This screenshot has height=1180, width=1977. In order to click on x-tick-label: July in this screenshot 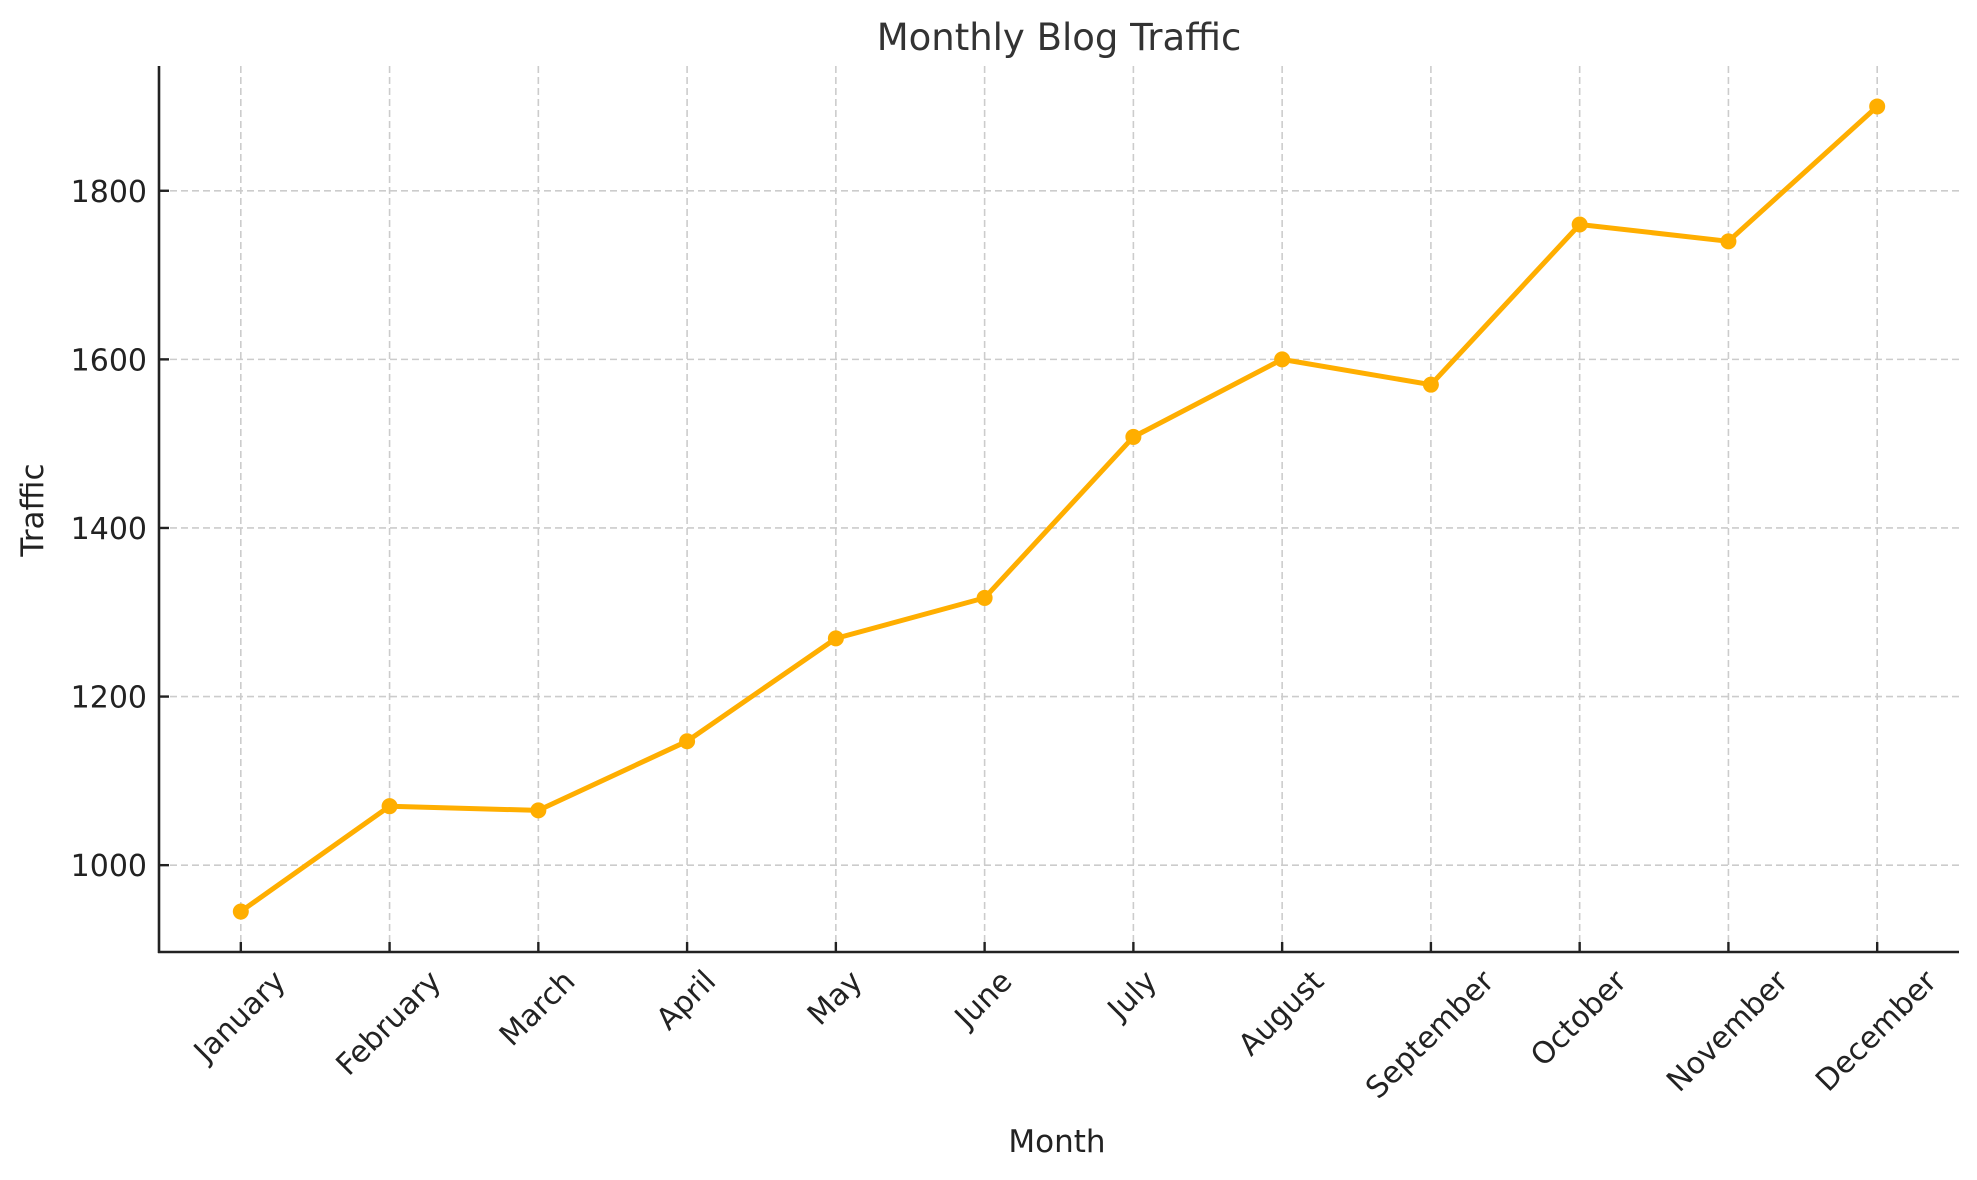, I will do `click(1132, 996)`.